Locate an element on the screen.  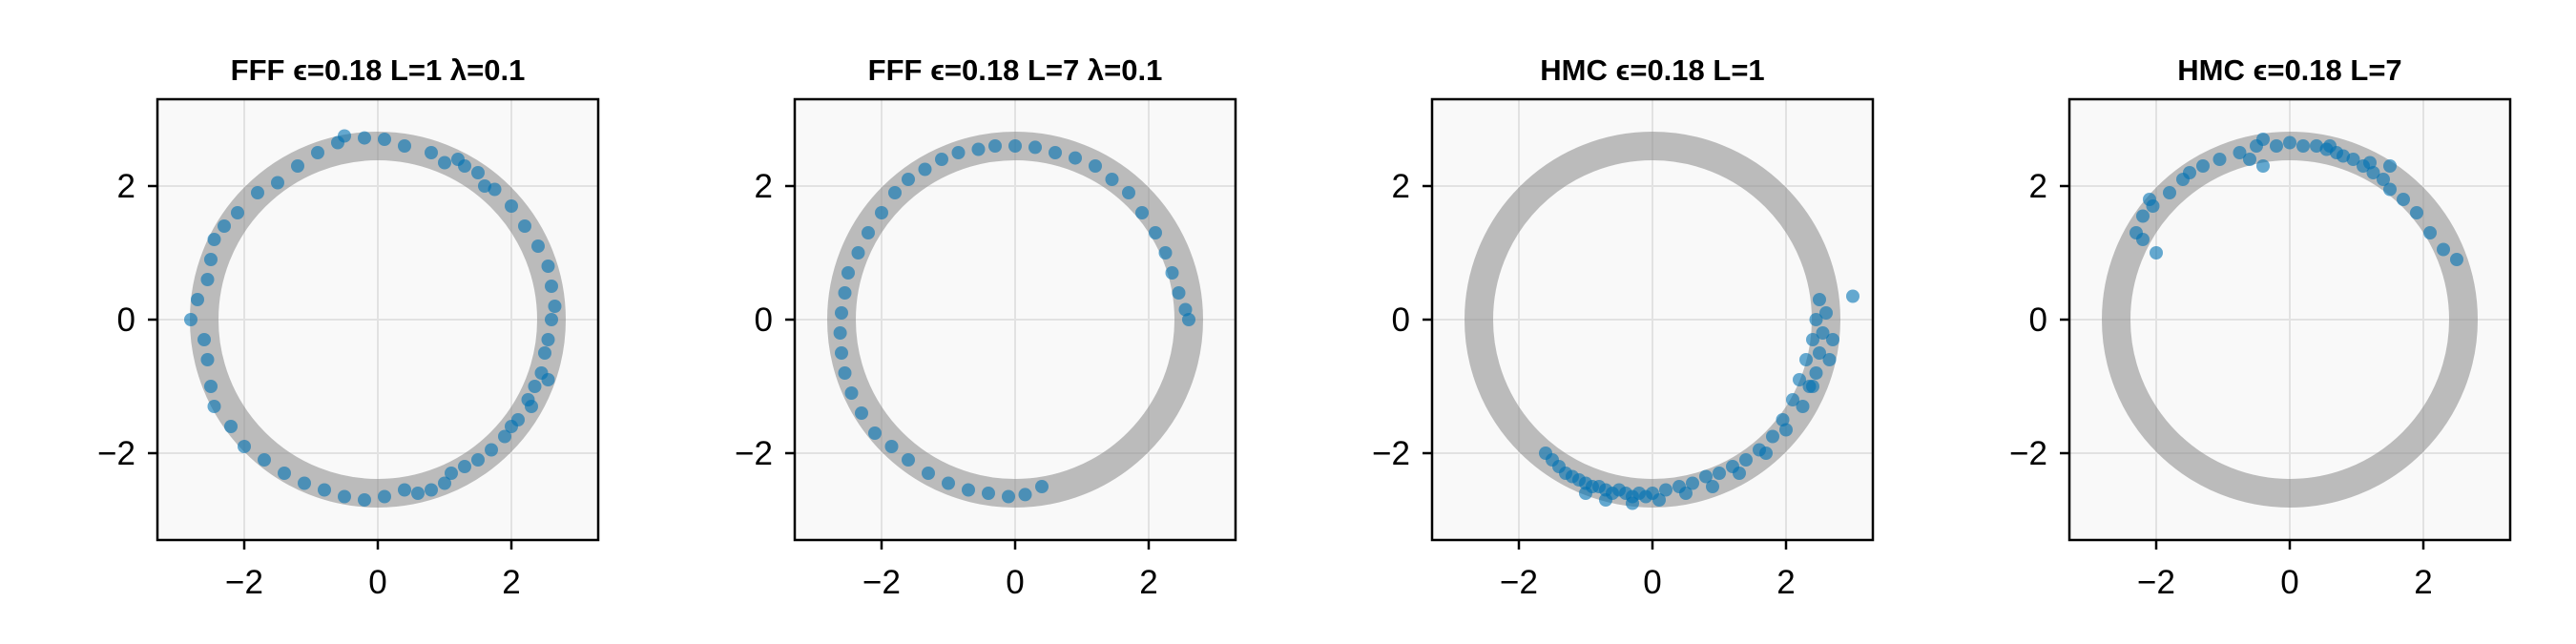
y-tick-label-4c: −2 is located at coordinates (2028, 453).